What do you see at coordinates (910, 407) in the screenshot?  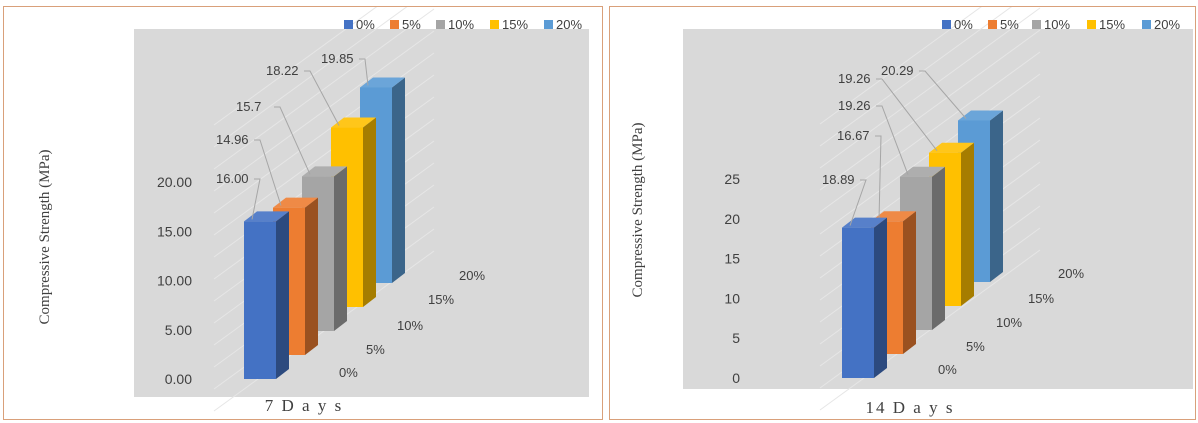 I see `x-axis-title: 14 D a y s` at bounding box center [910, 407].